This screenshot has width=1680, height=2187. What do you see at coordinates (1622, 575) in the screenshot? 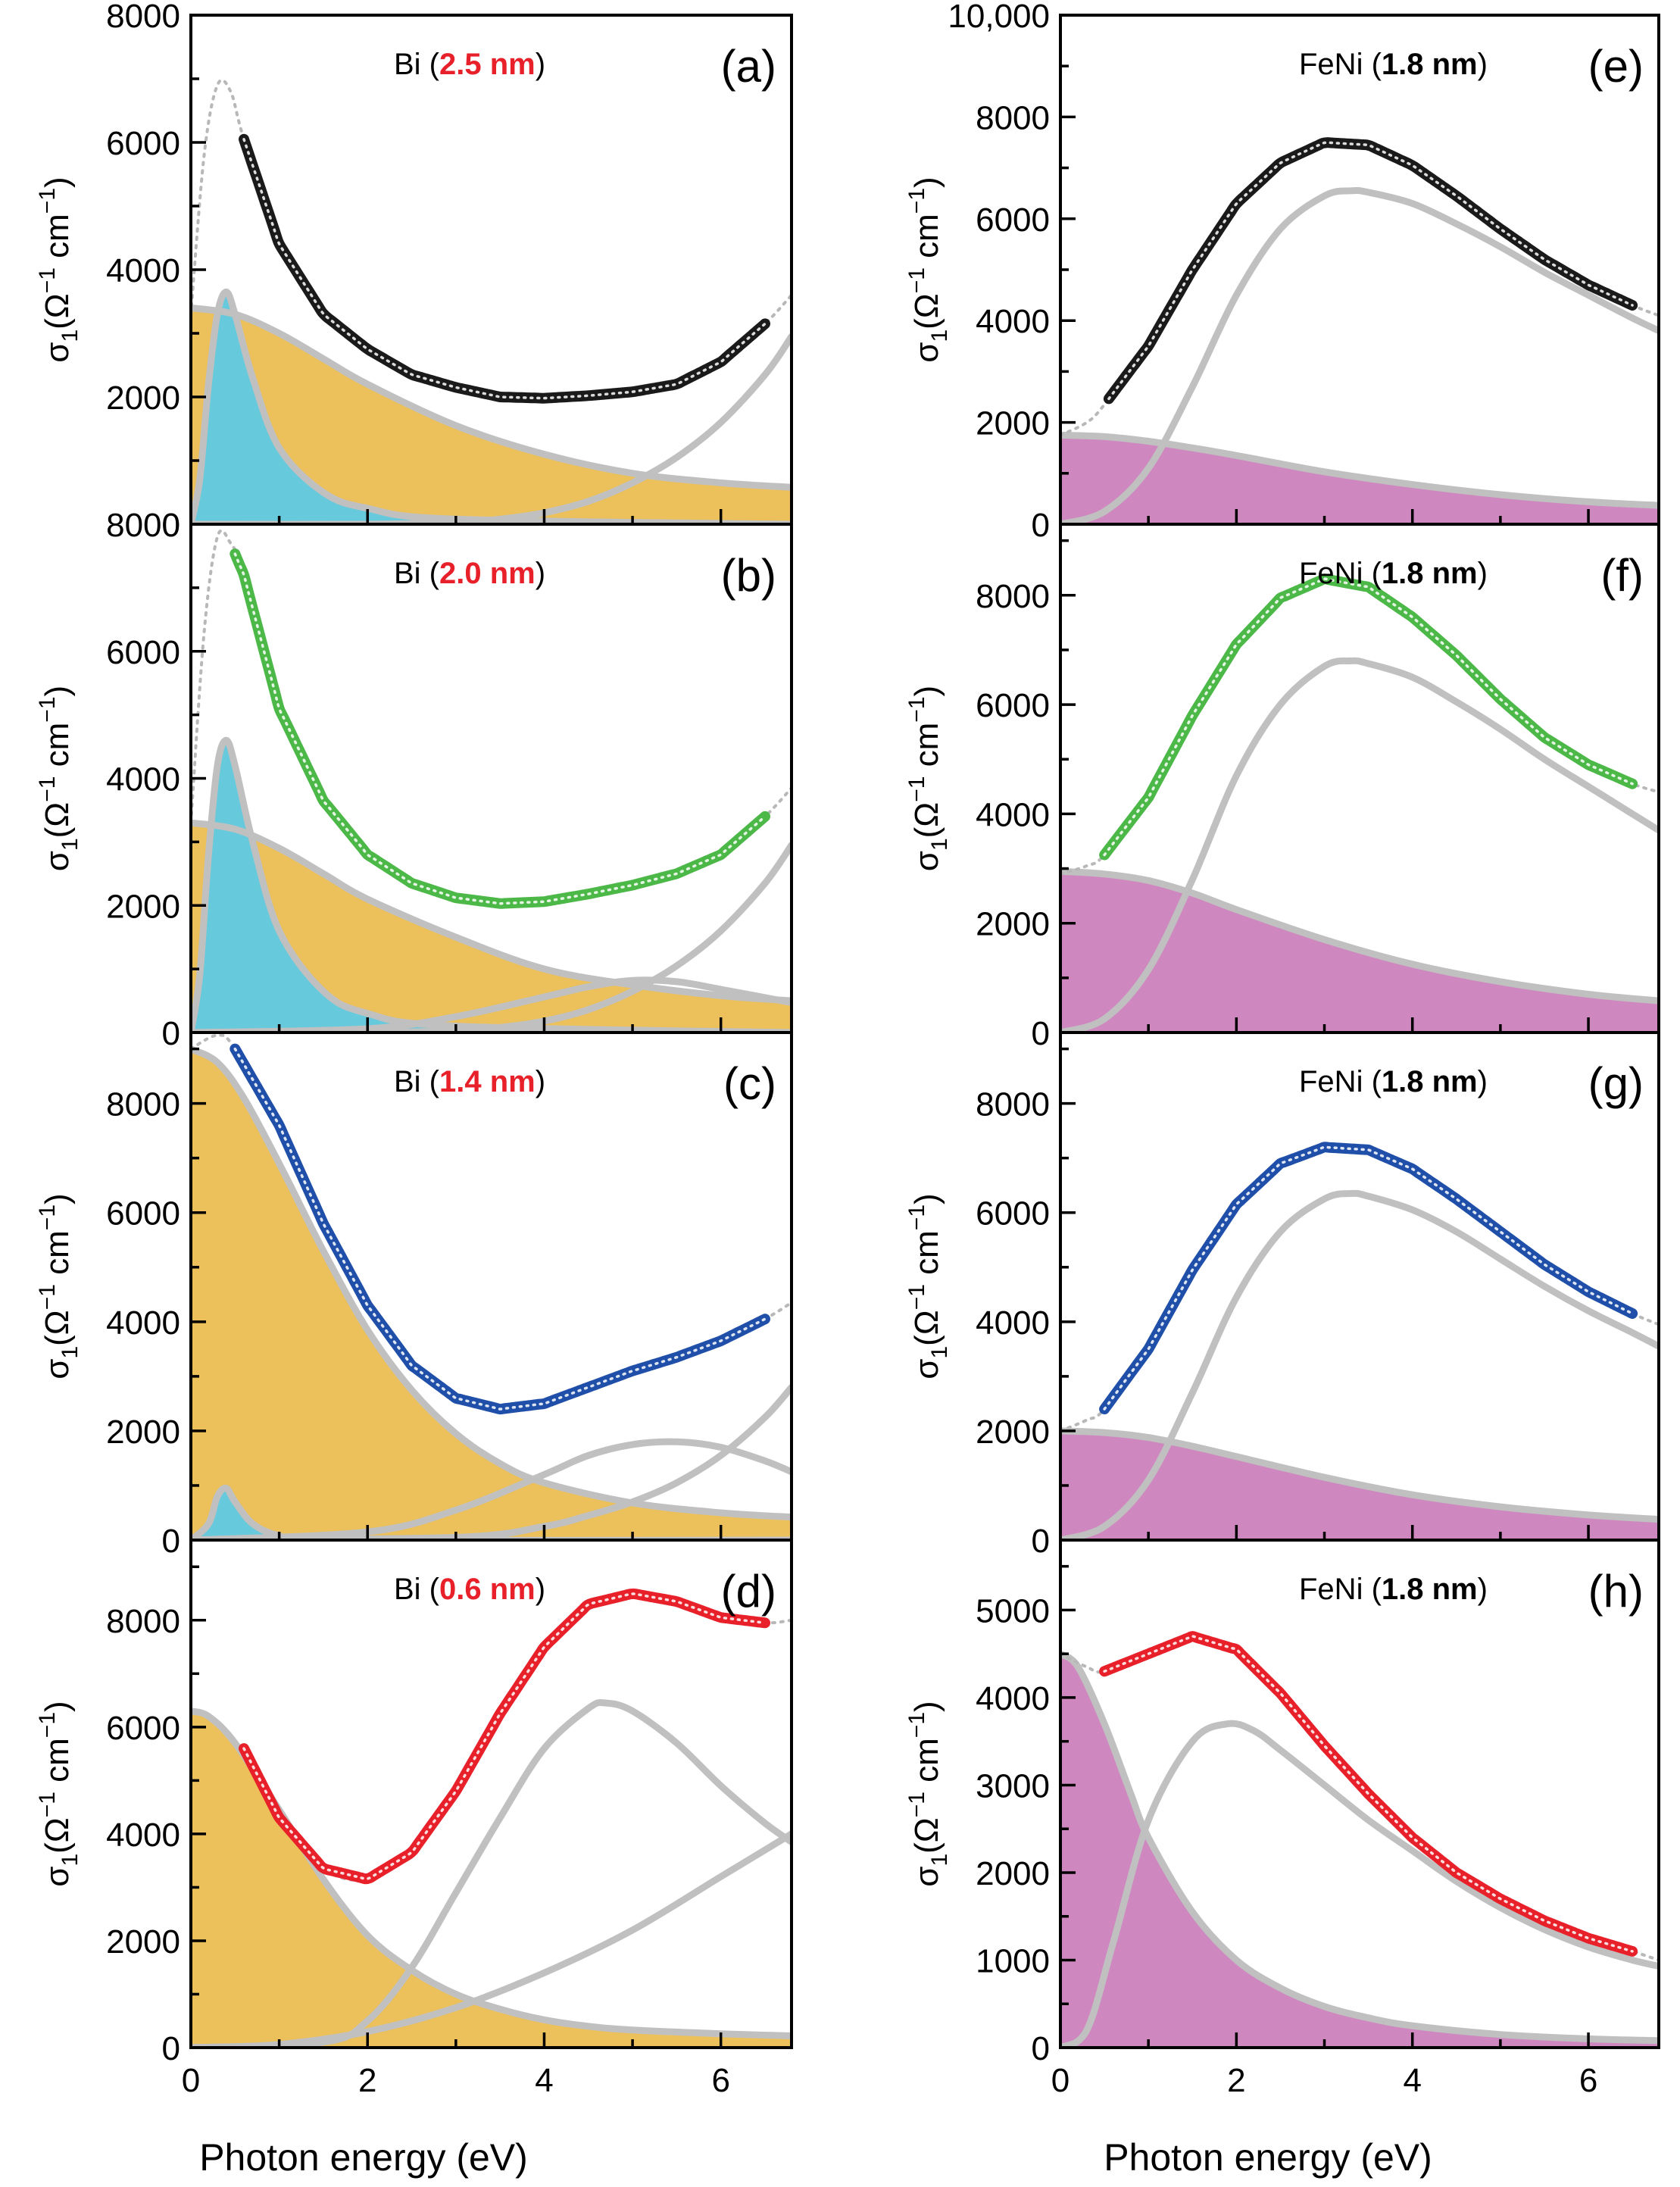
I see `panel-tag-f: (f)` at bounding box center [1622, 575].